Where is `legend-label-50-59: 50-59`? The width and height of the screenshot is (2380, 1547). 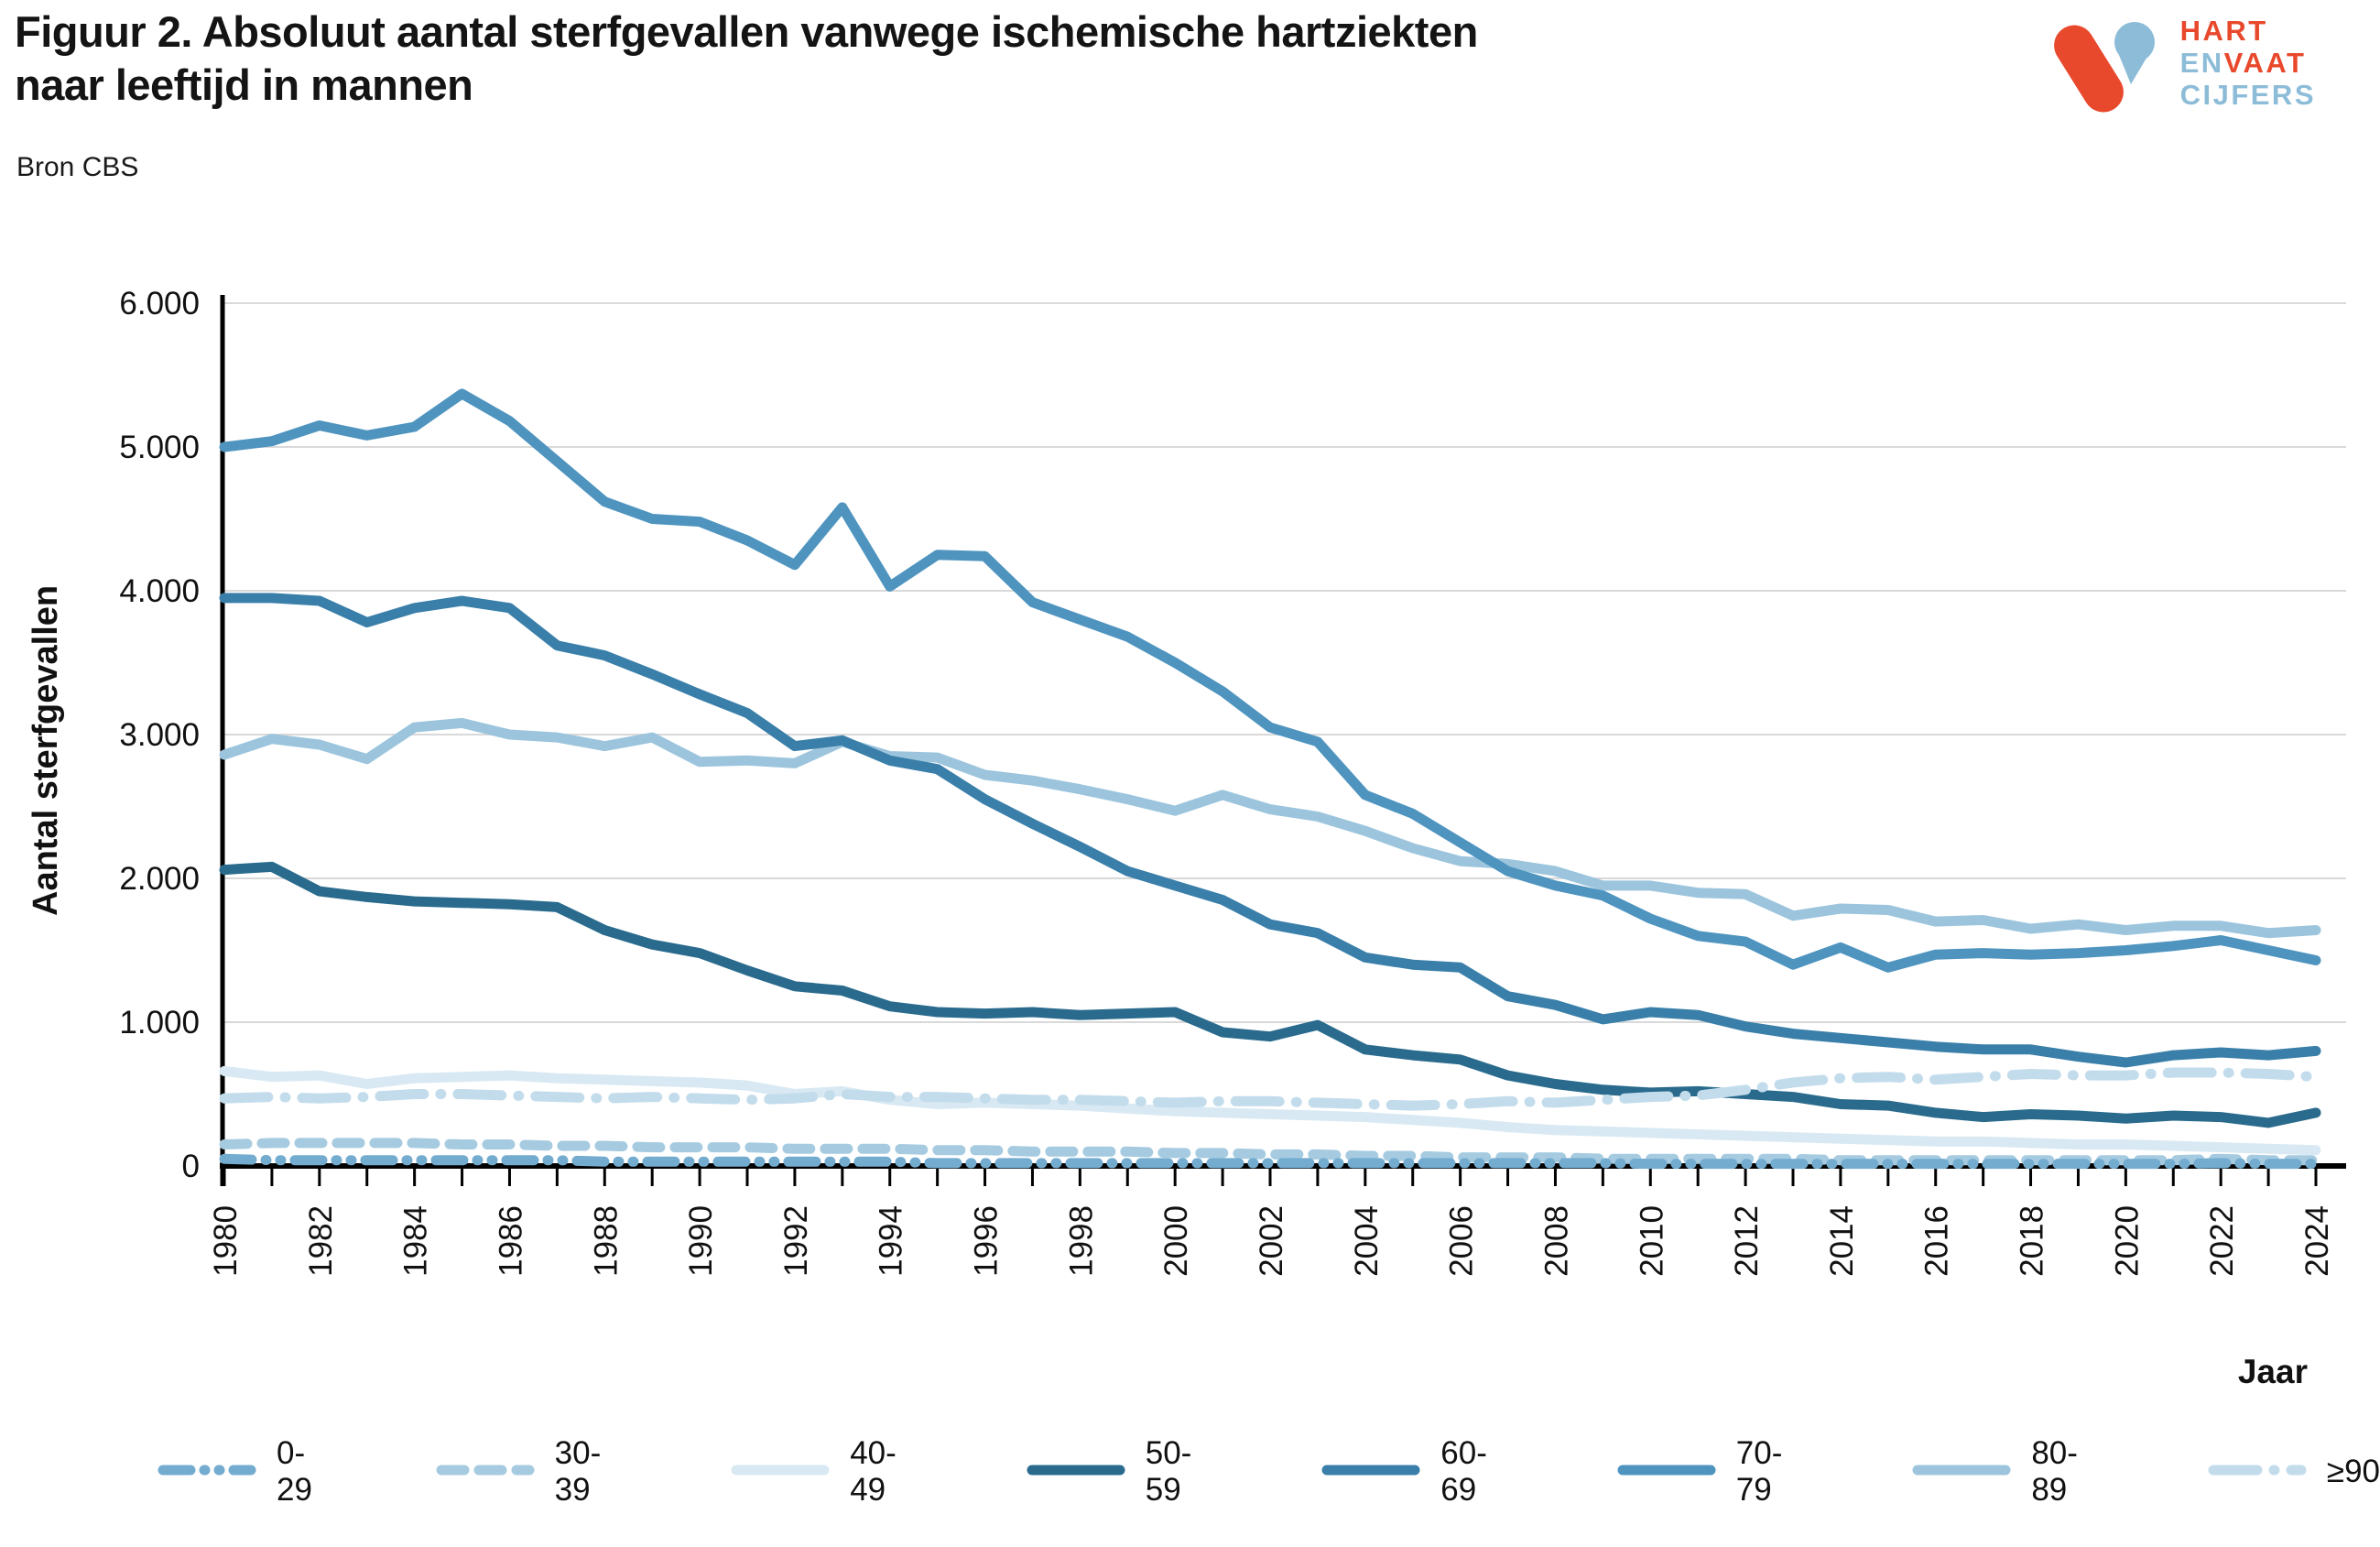 legend-label-50-59: 50-59 is located at coordinates (1168, 1471).